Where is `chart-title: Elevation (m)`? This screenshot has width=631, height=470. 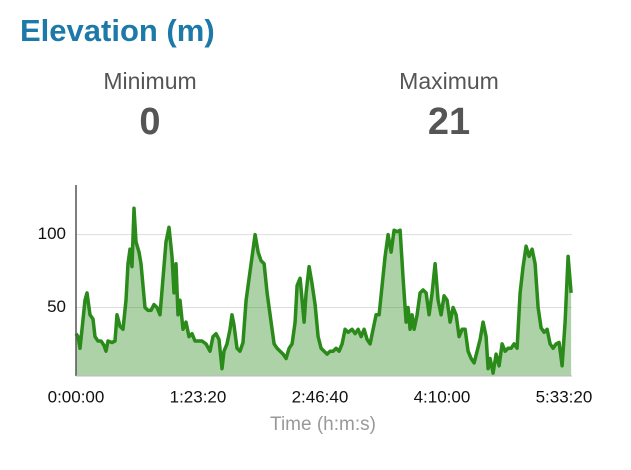 chart-title: Elevation (m) is located at coordinates (117, 30).